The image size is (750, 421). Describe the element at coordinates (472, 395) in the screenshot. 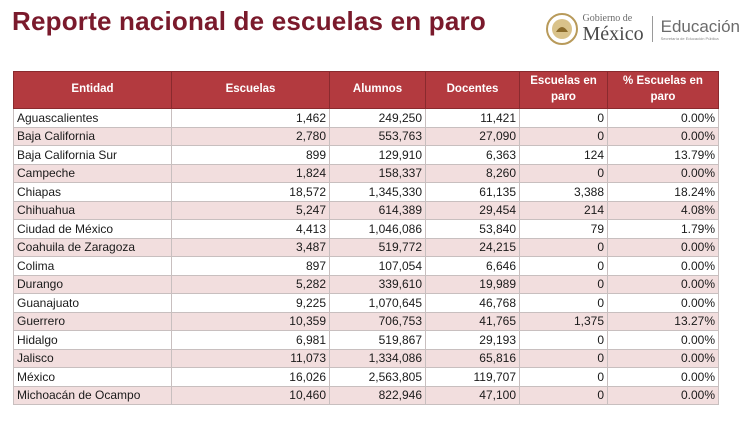

I see `cell-docentes: 47,100` at that location.